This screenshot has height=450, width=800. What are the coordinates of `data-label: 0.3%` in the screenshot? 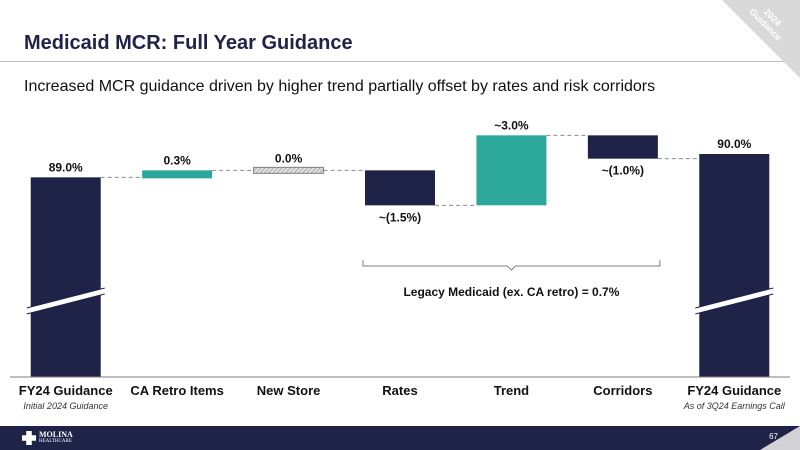 It's located at (177, 160).